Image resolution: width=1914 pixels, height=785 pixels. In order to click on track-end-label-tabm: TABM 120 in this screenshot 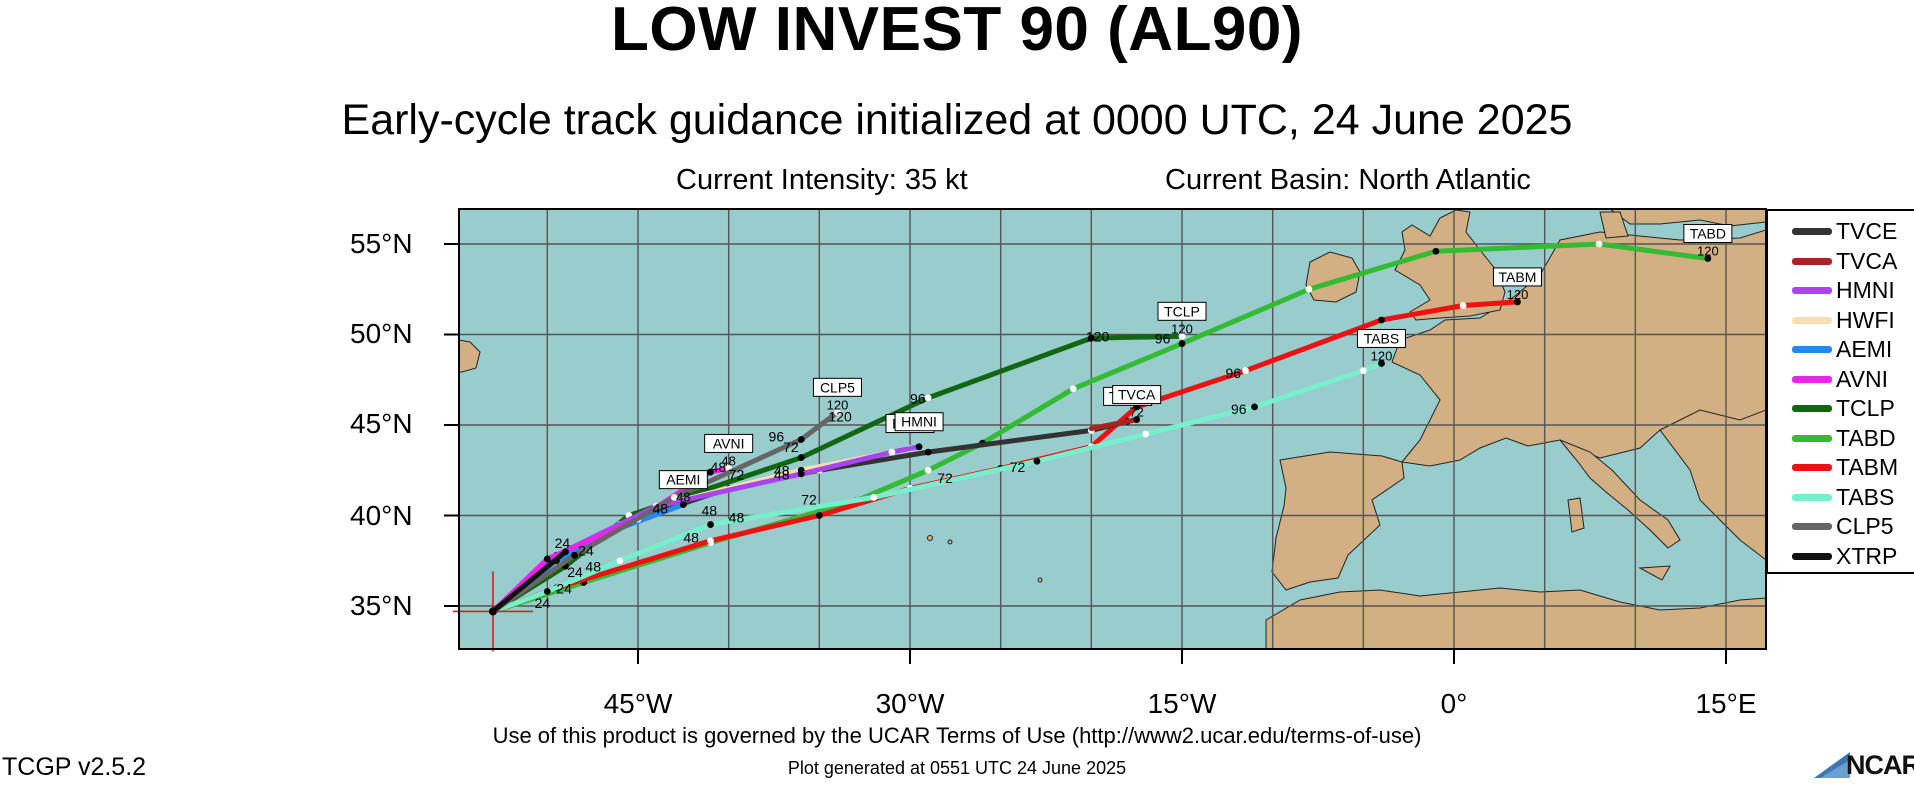, I will do `click(1517, 284)`.